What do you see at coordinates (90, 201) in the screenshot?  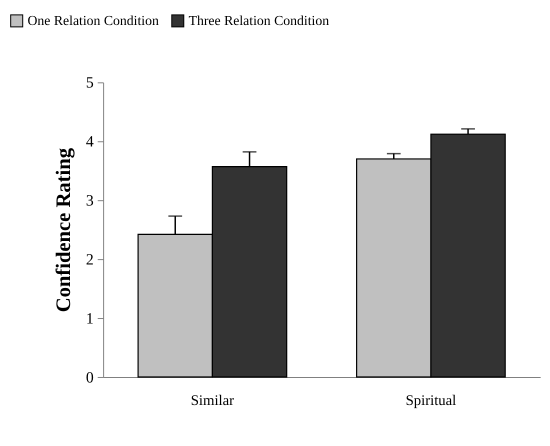 I see `y-tick-label: 3` at bounding box center [90, 201].